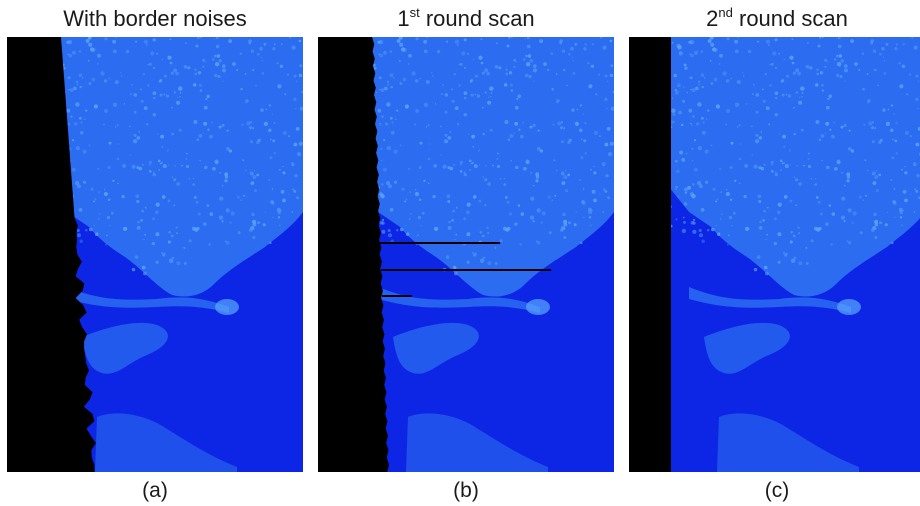  Describe the element at coordinates (650, 254) in the screenshot. I see `black-border` at that location.